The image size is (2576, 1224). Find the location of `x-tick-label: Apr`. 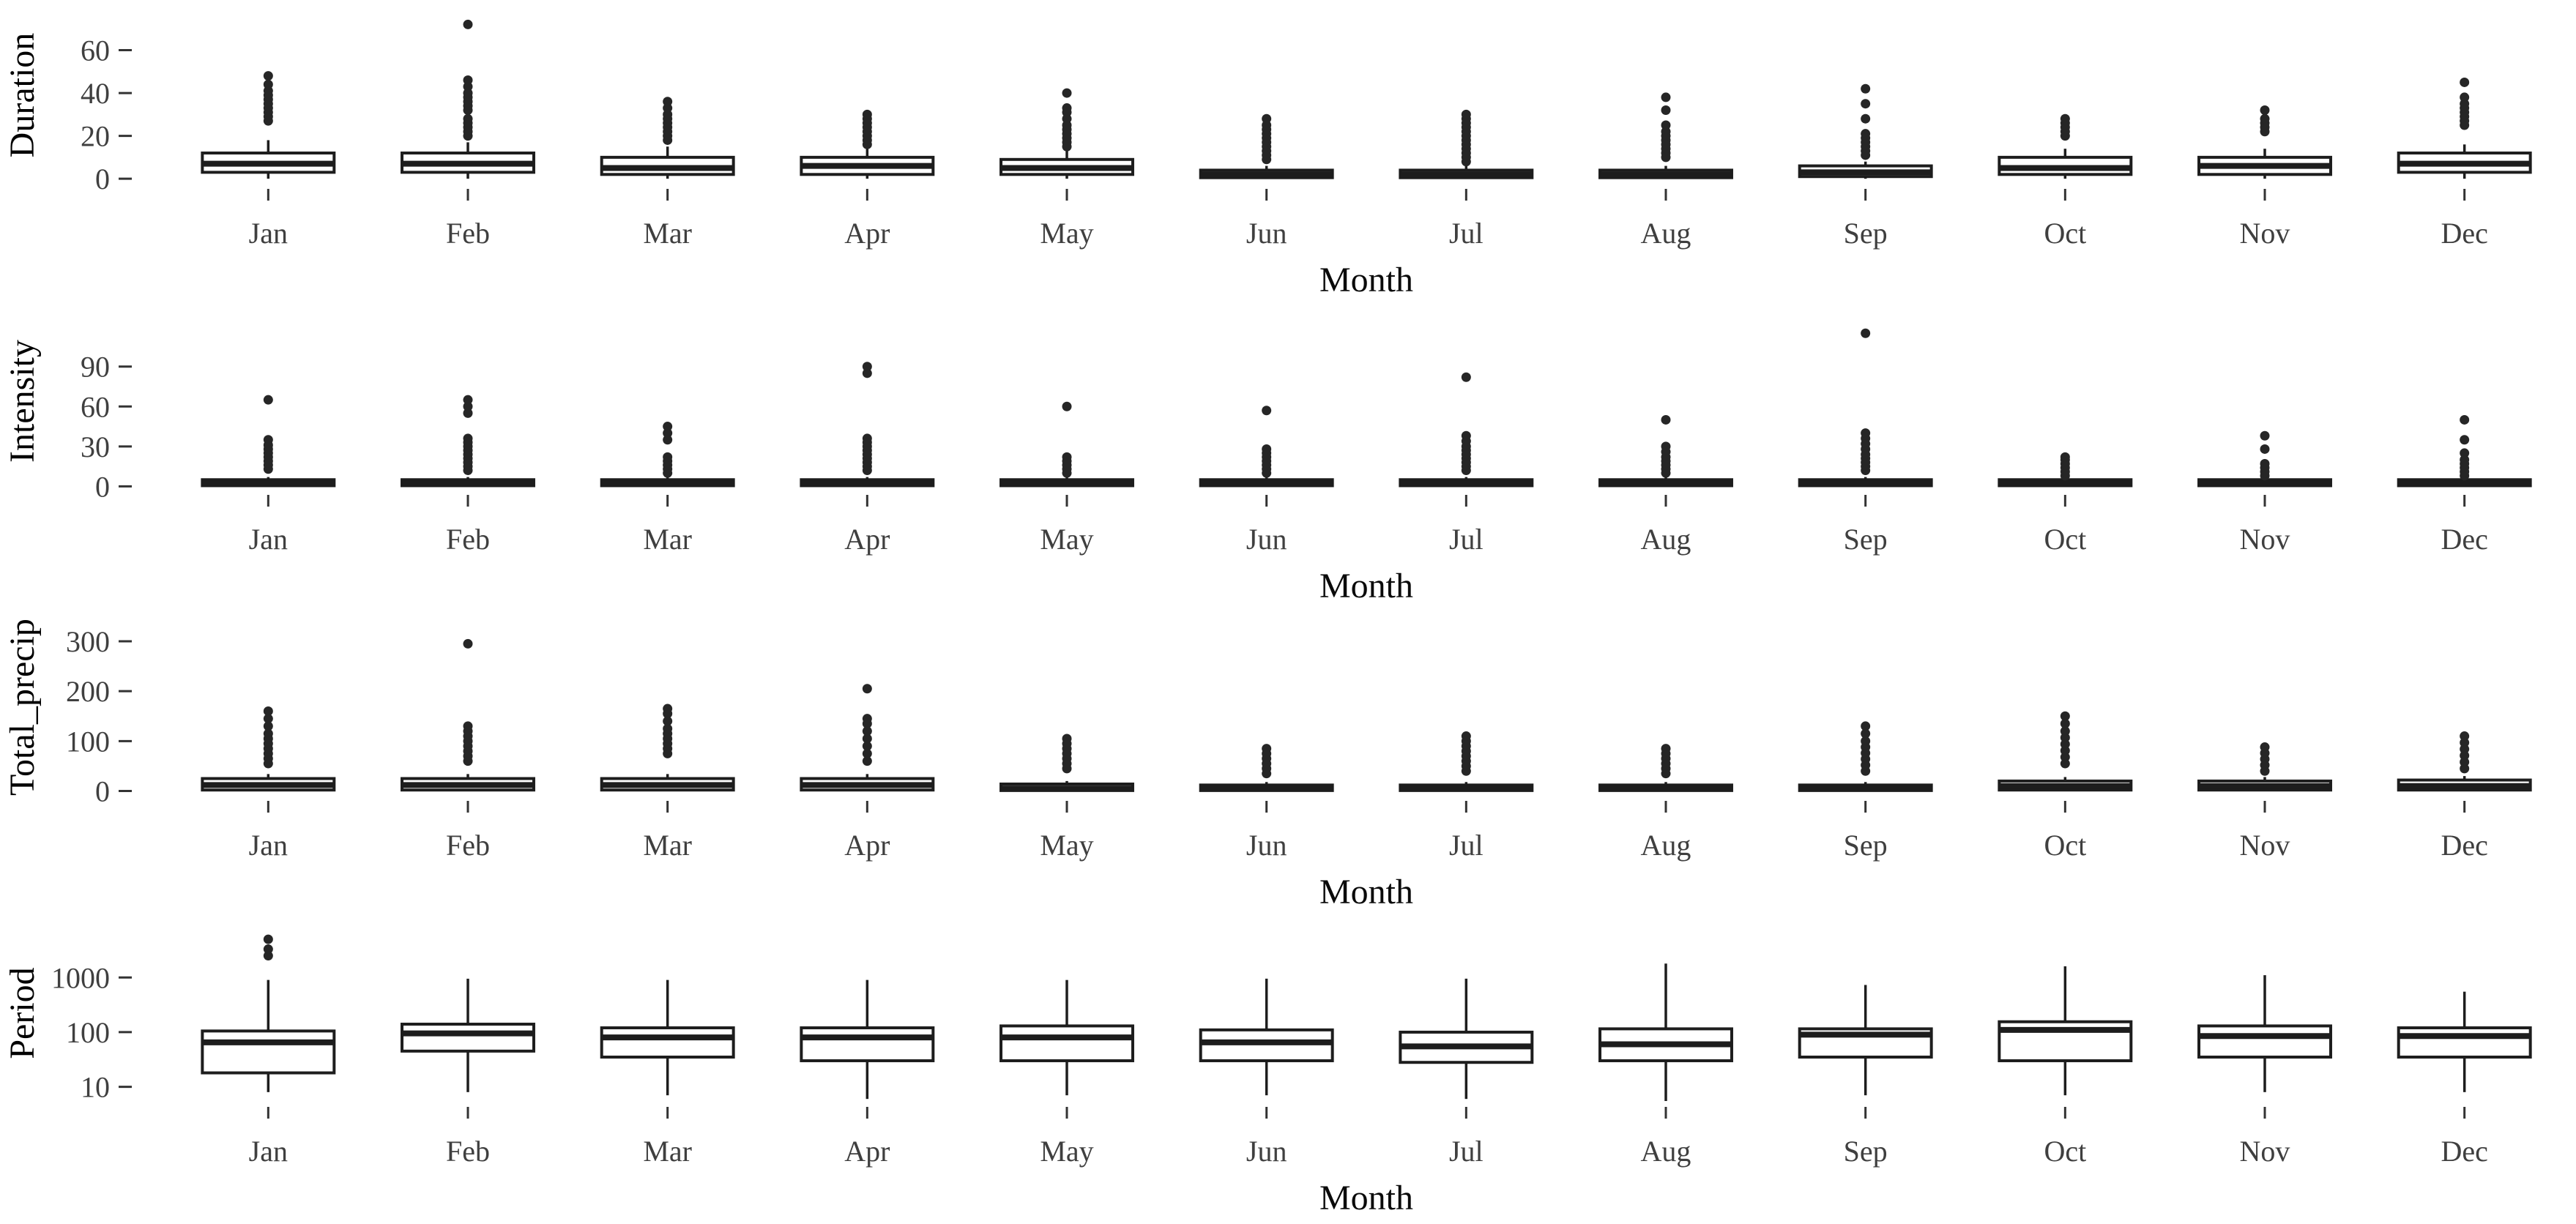

x-tick-label: Apr is located at coordinates (867, 539).